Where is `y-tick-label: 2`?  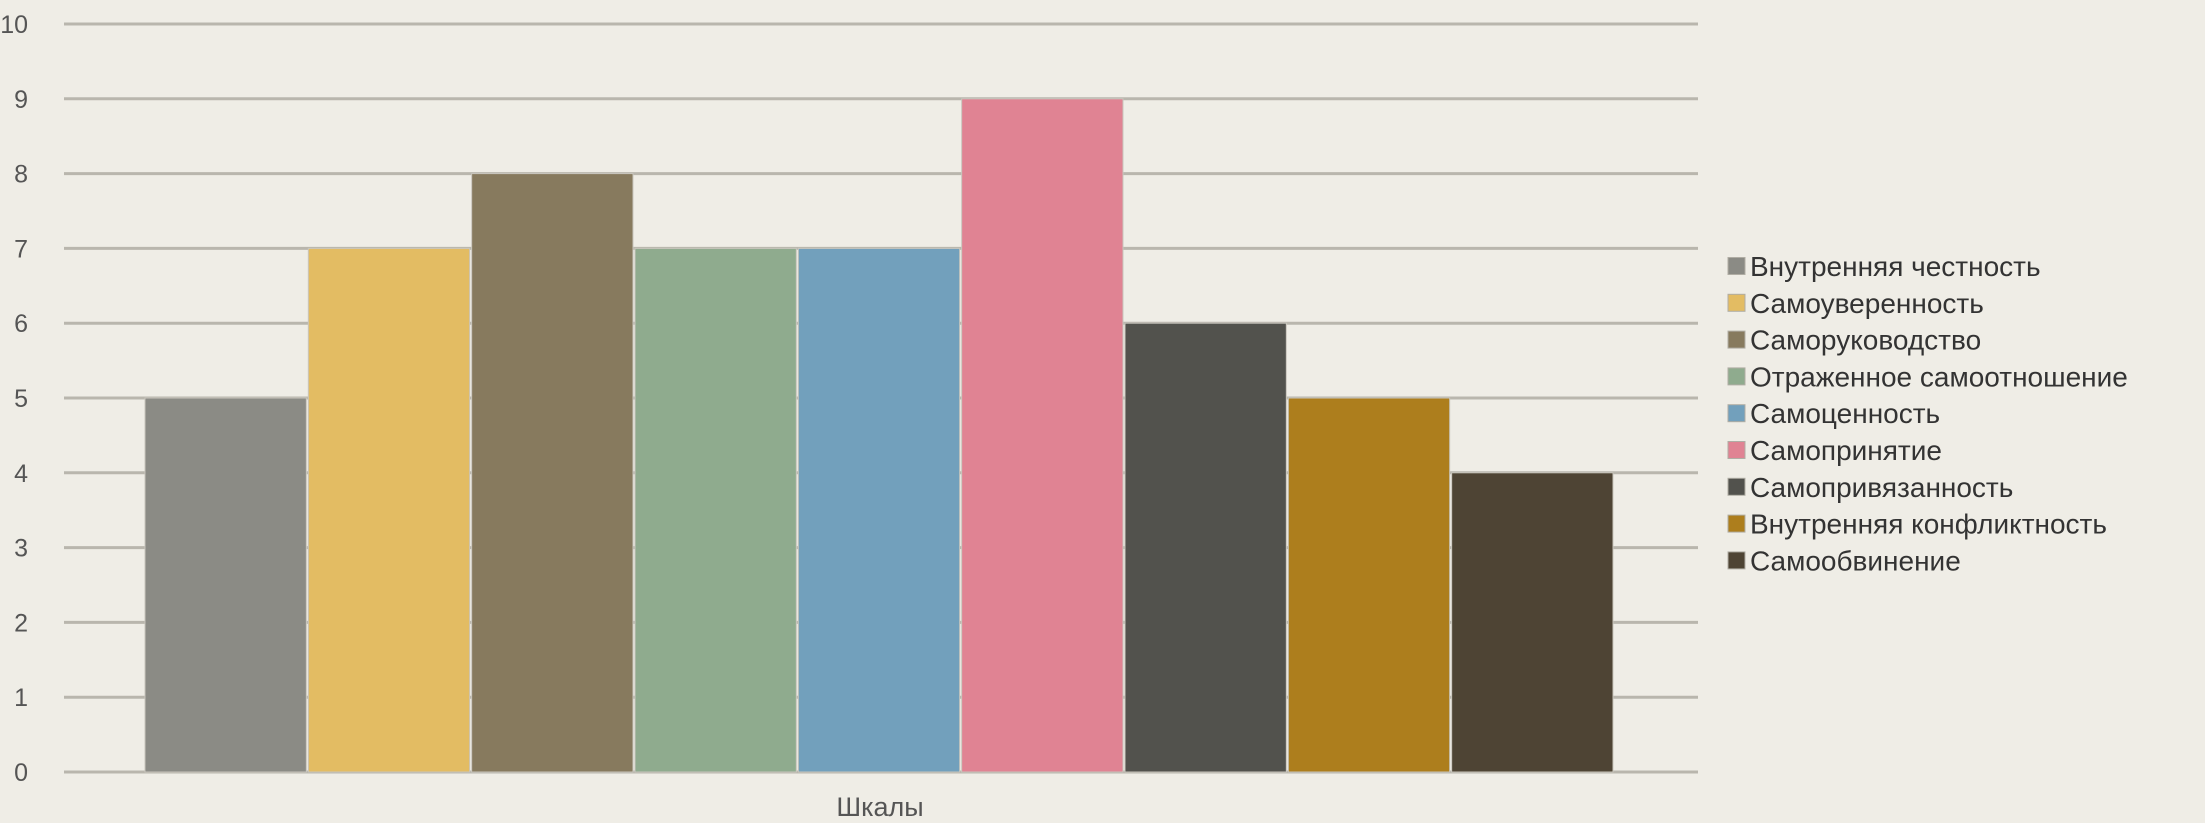
y-tick-label: 2 is located at coordinates (21, 623).